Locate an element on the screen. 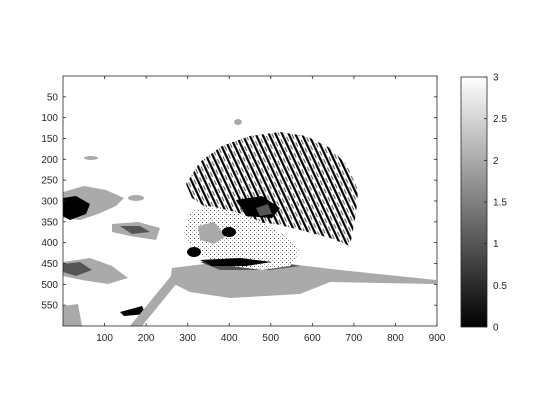  y-tick-label: 350 is located at coordinates (49, 222).